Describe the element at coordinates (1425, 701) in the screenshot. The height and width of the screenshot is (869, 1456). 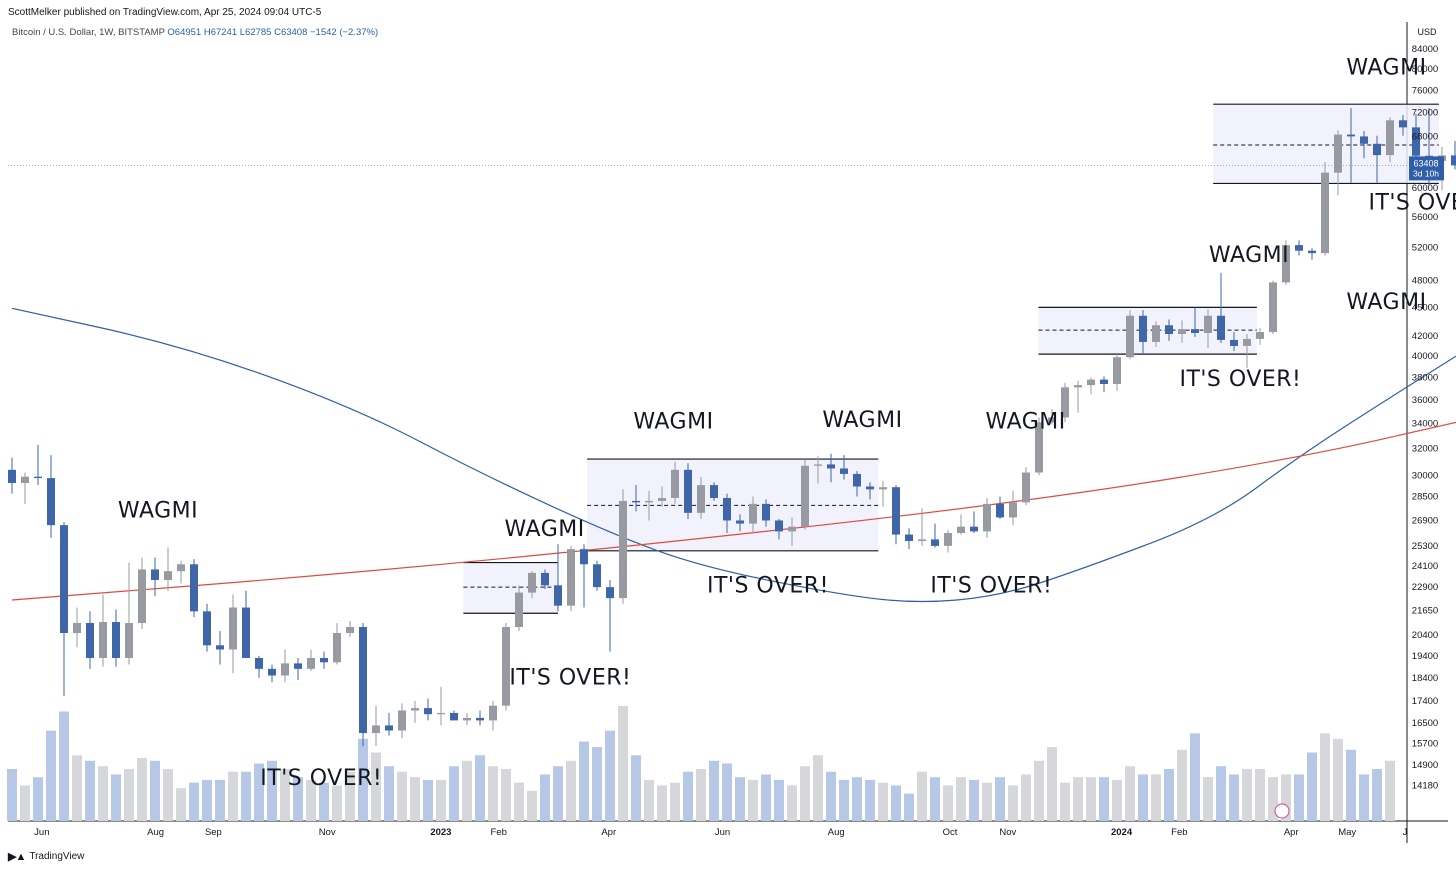
I see `price-tick-label: 17400` at that location.